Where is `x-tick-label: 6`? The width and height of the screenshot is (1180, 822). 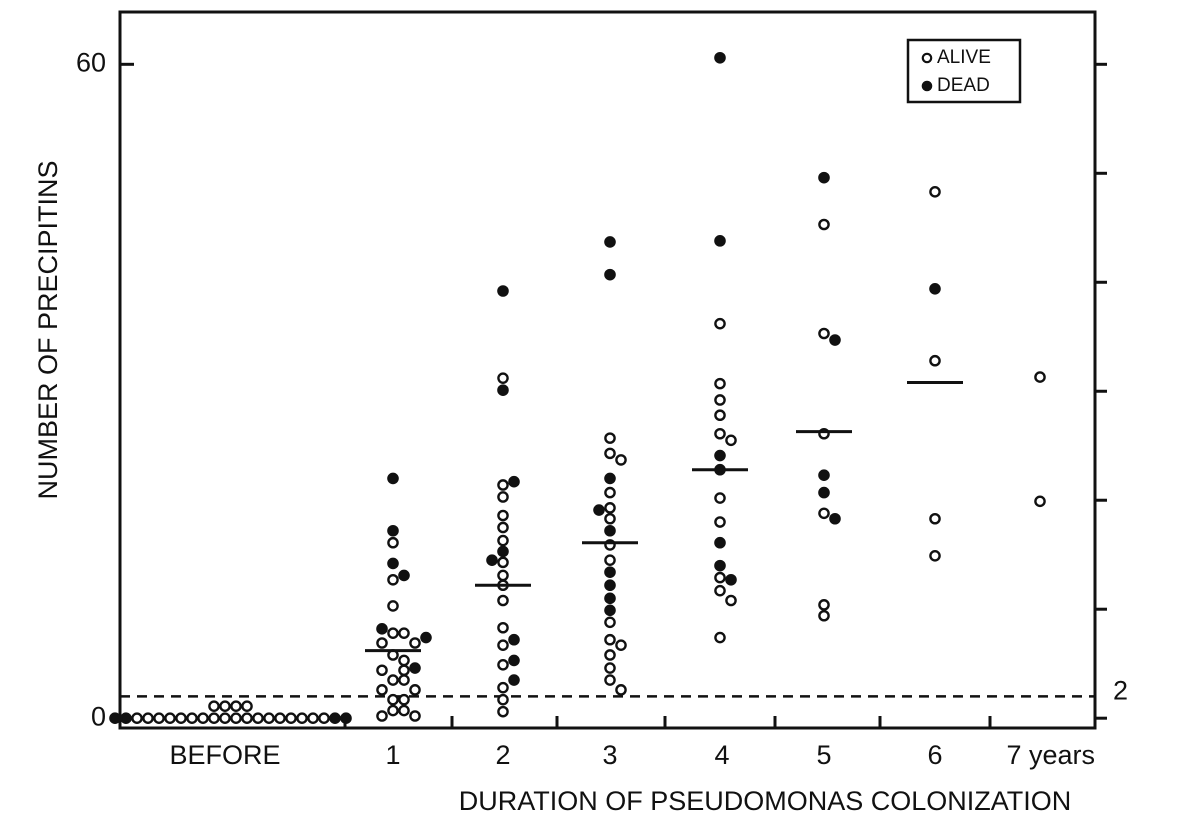 x-tick-label: 6 is located at coordinates (934, 755).